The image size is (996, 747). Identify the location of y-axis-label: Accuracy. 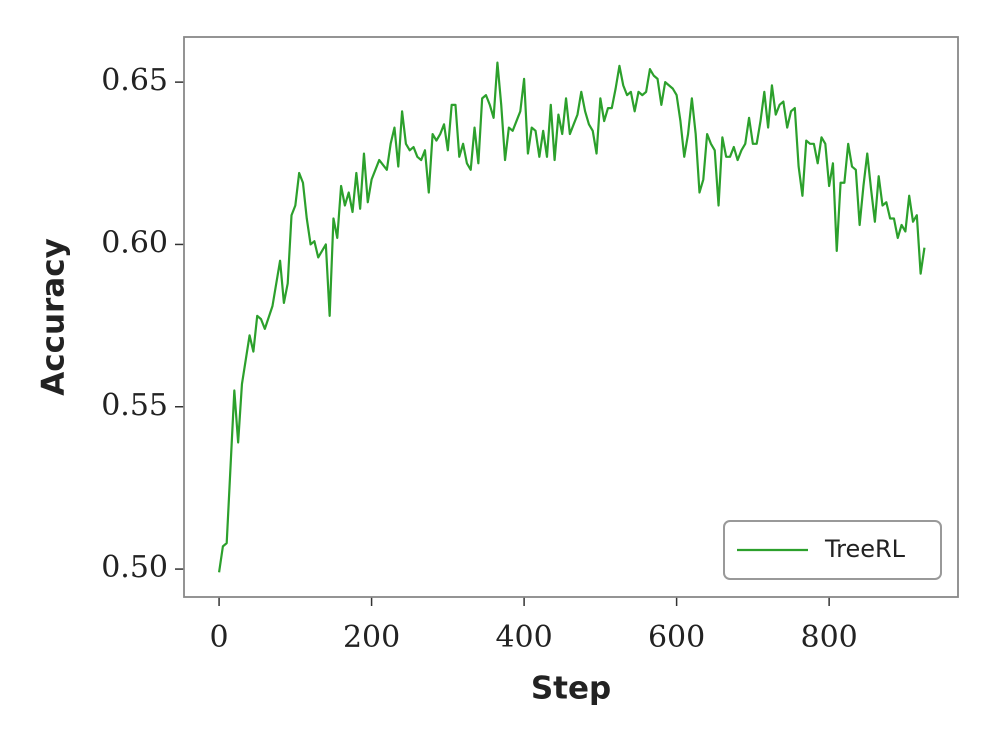
(54, 317).